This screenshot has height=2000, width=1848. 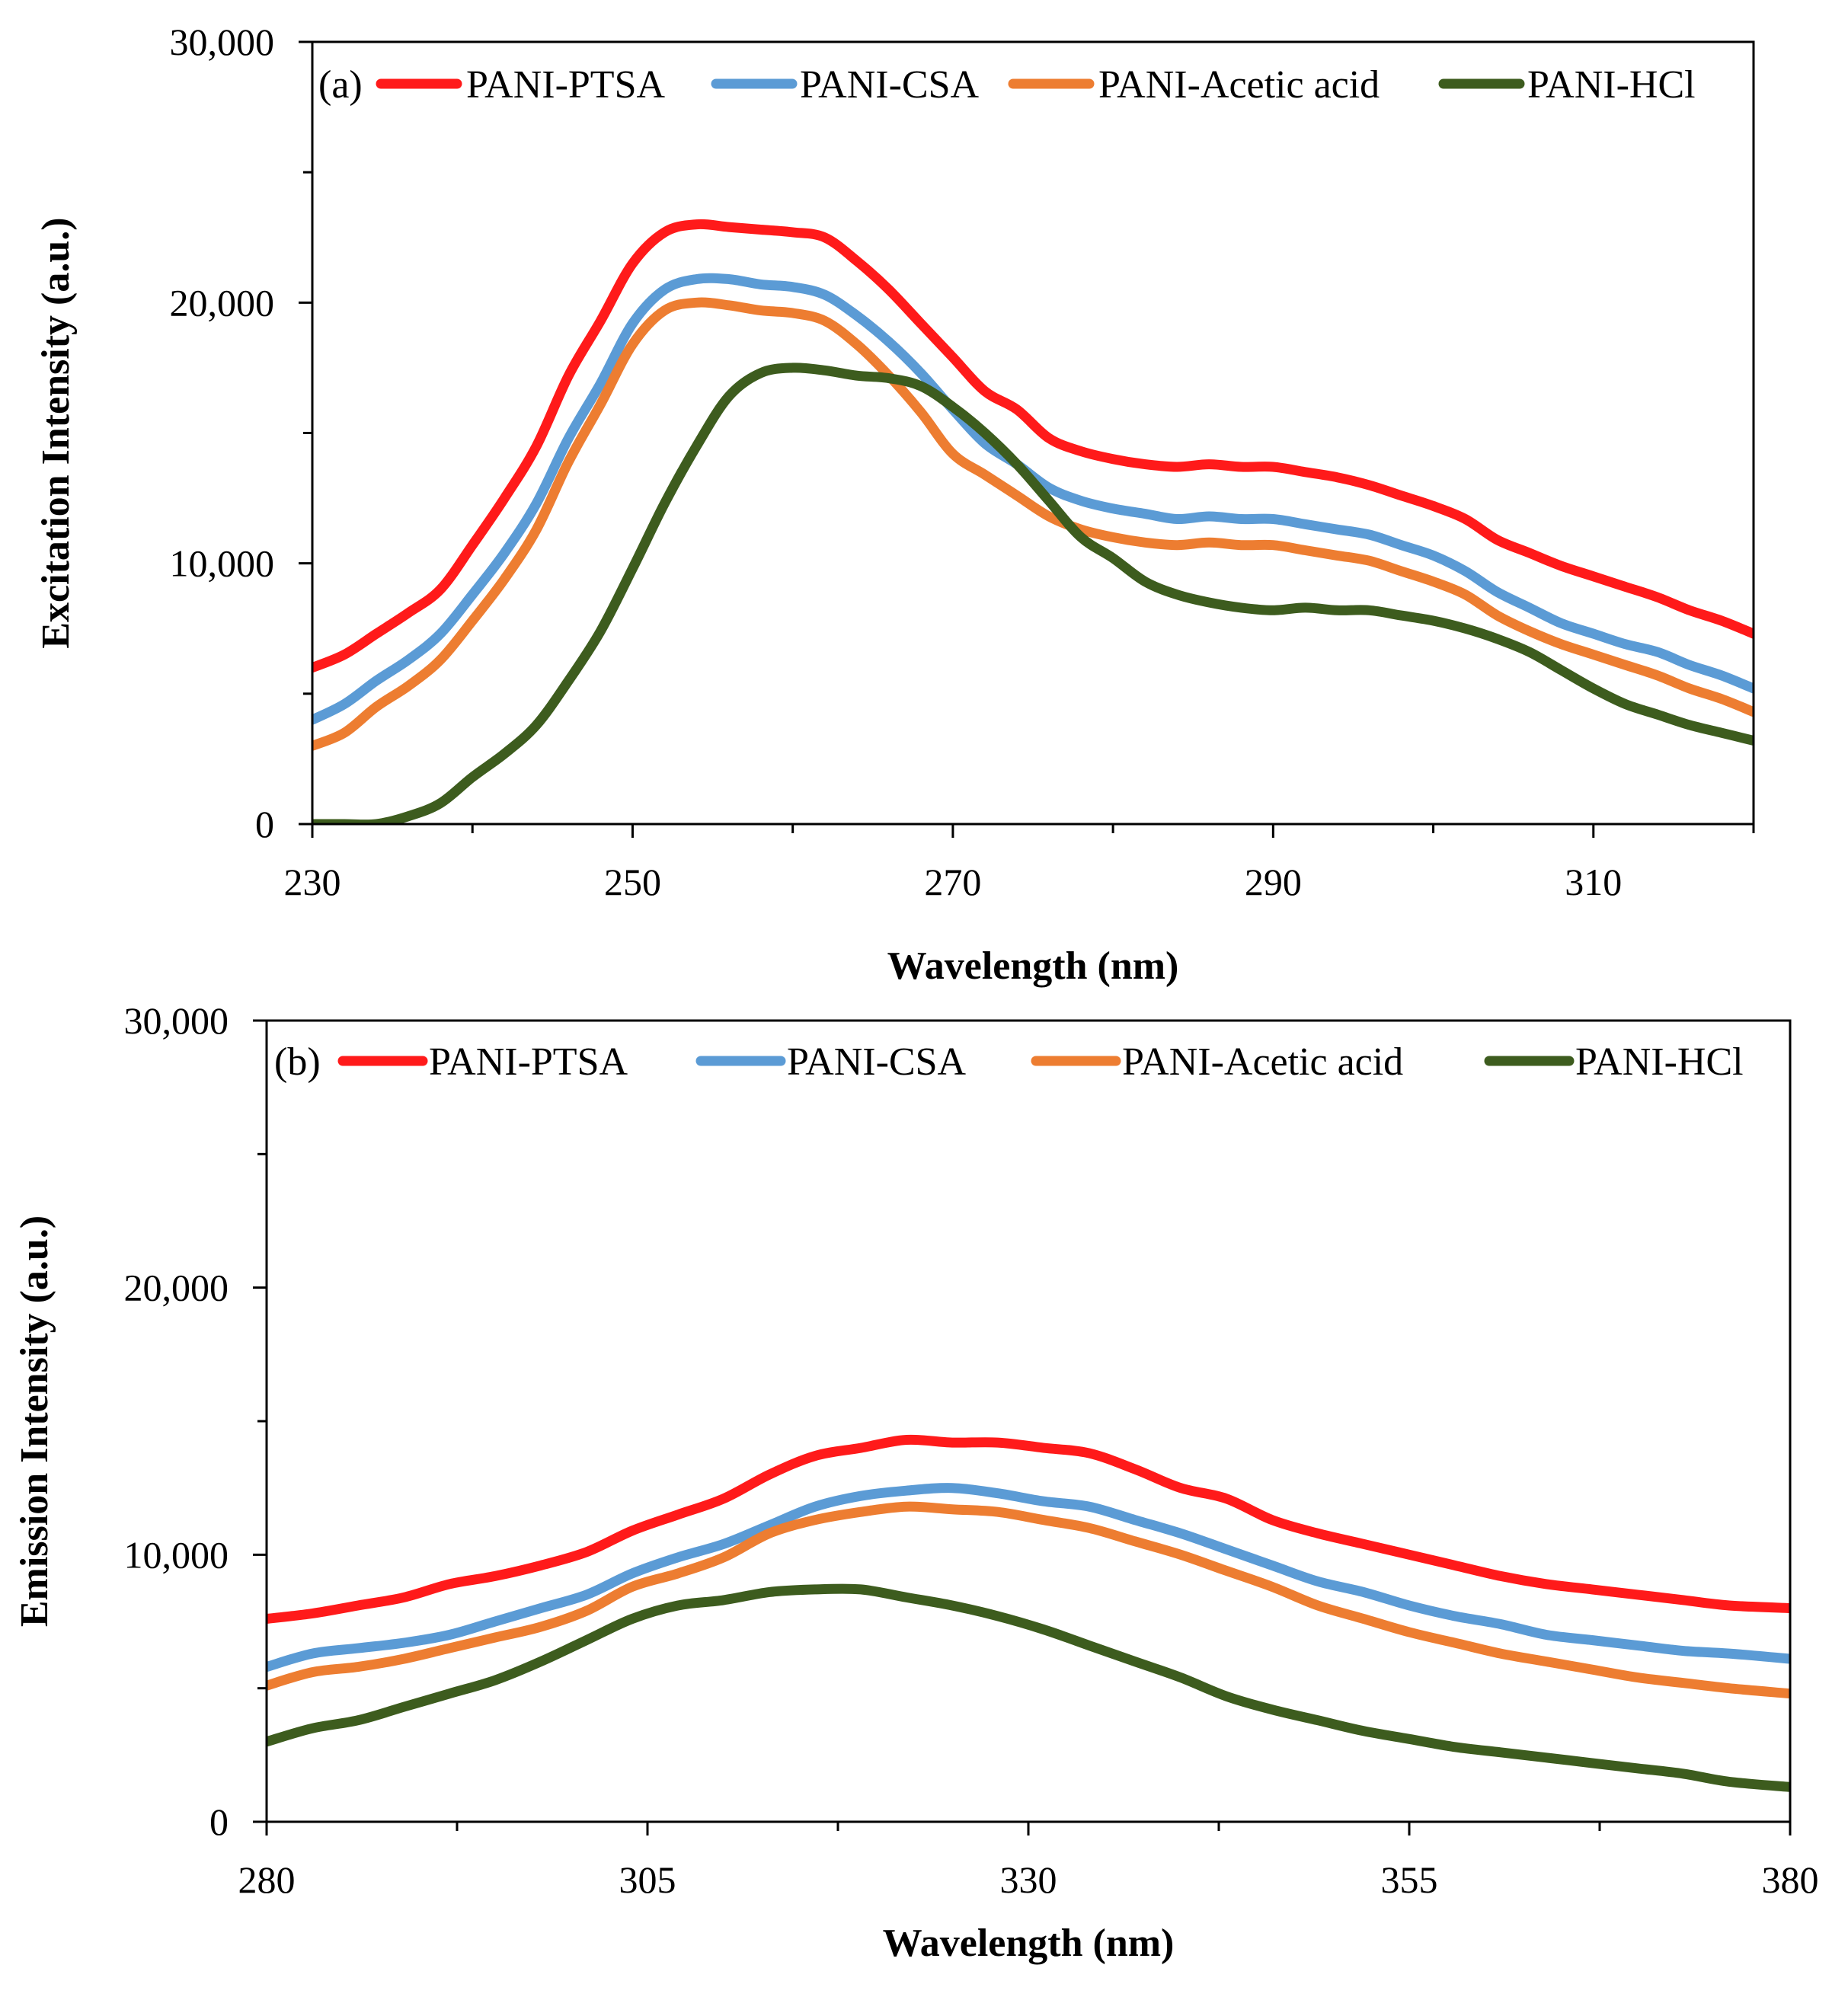 I want to click on panel-label: (a), so click(x=340, y=85).